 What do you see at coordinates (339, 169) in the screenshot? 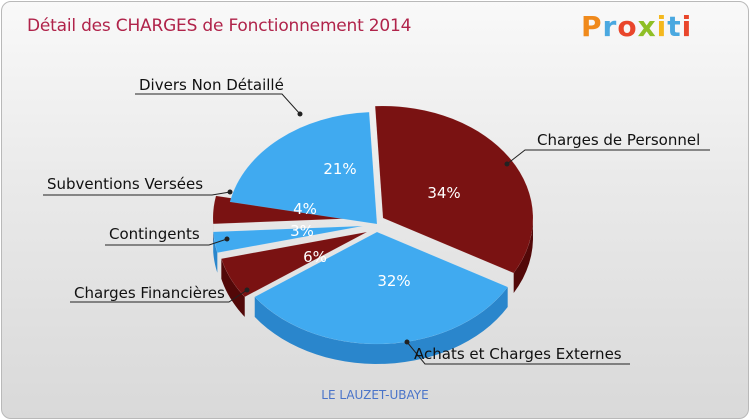
I see `slice-percent-label: 21%` at bounding box center [339, 169].